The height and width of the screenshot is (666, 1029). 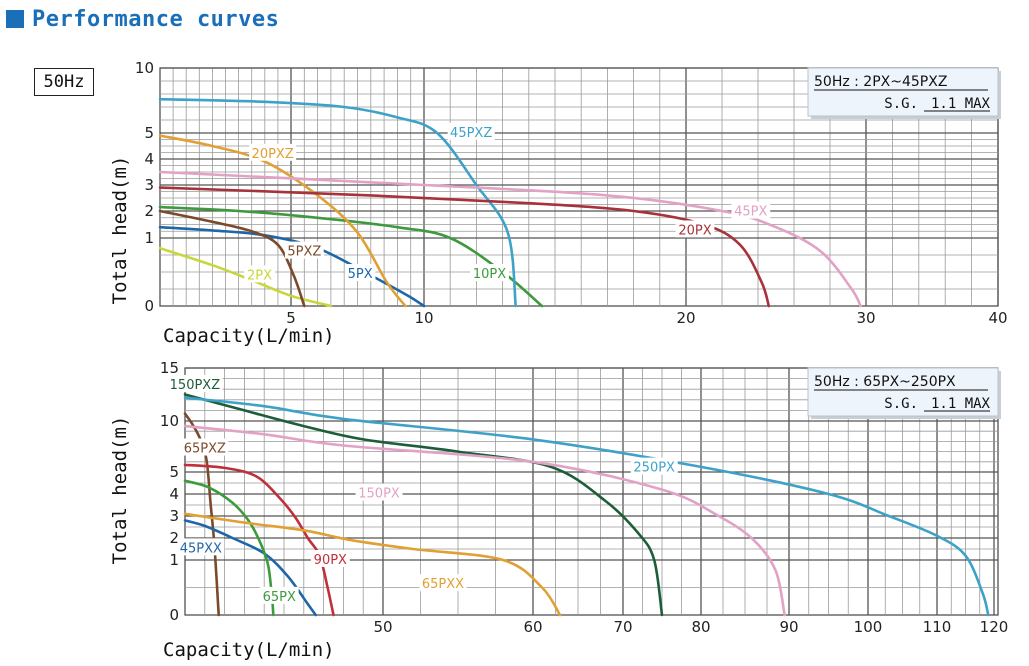 I want to click on x-tick-label: 20, so click(x=685, y=318).